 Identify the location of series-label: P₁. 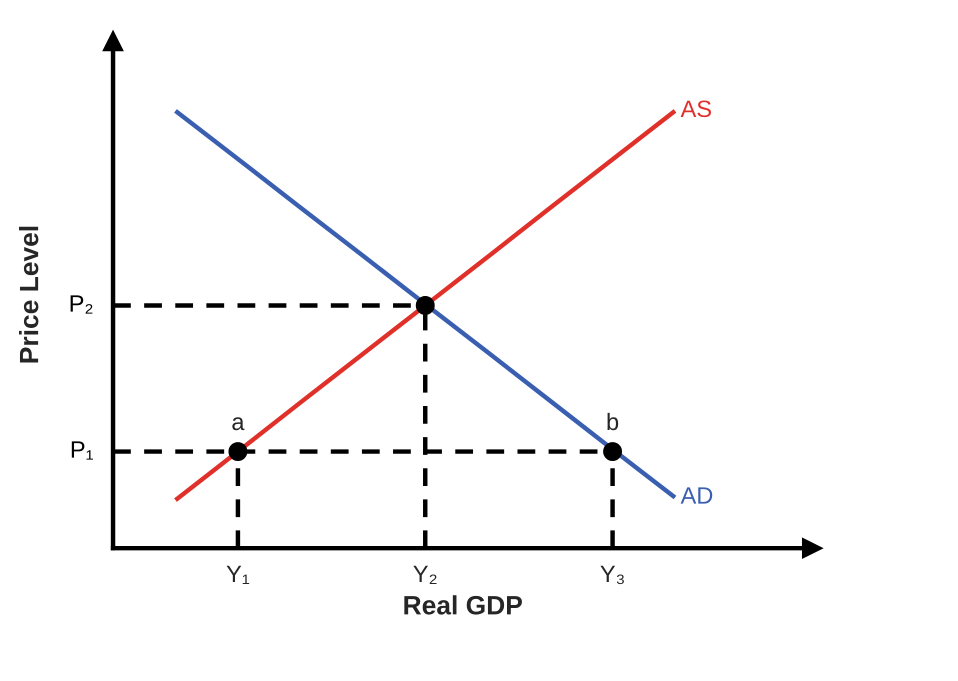
(82, 450).